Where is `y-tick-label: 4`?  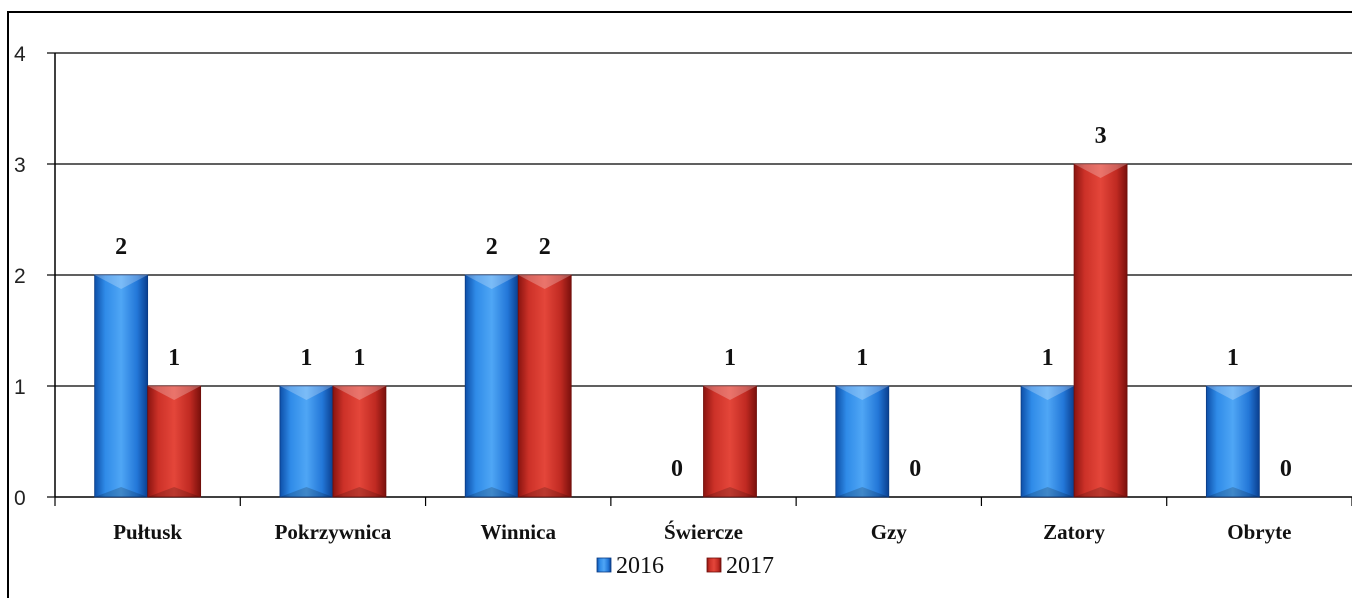
y-tick-label: 4 is located at coordinates (20, 54).